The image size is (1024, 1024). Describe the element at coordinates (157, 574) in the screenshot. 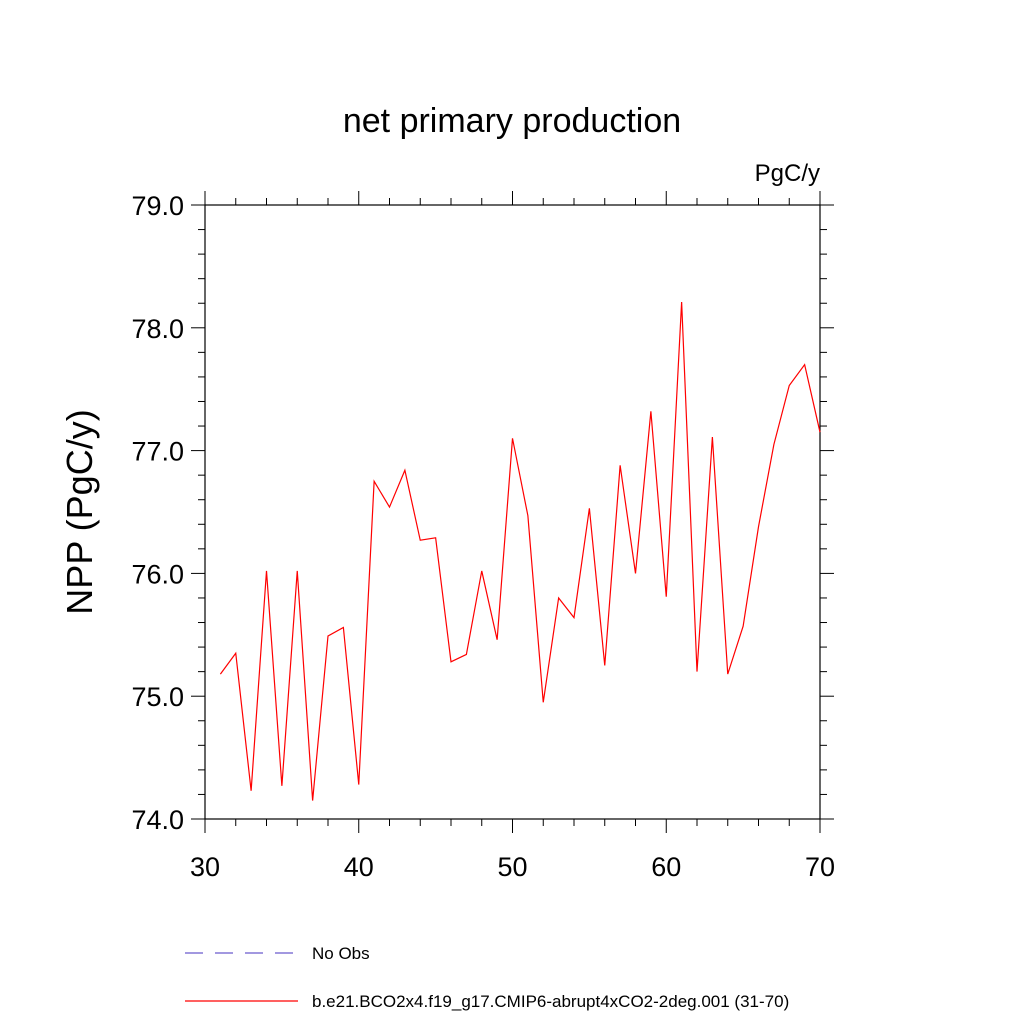

I see `y-tick-label: 76.0` at that location.